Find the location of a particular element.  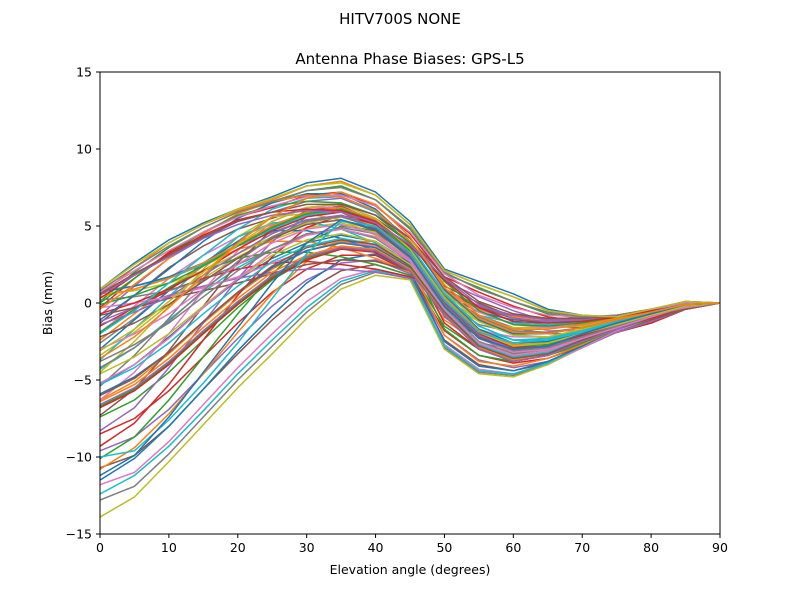

x-tick-label: 40 is located at coordinates (376, 547).